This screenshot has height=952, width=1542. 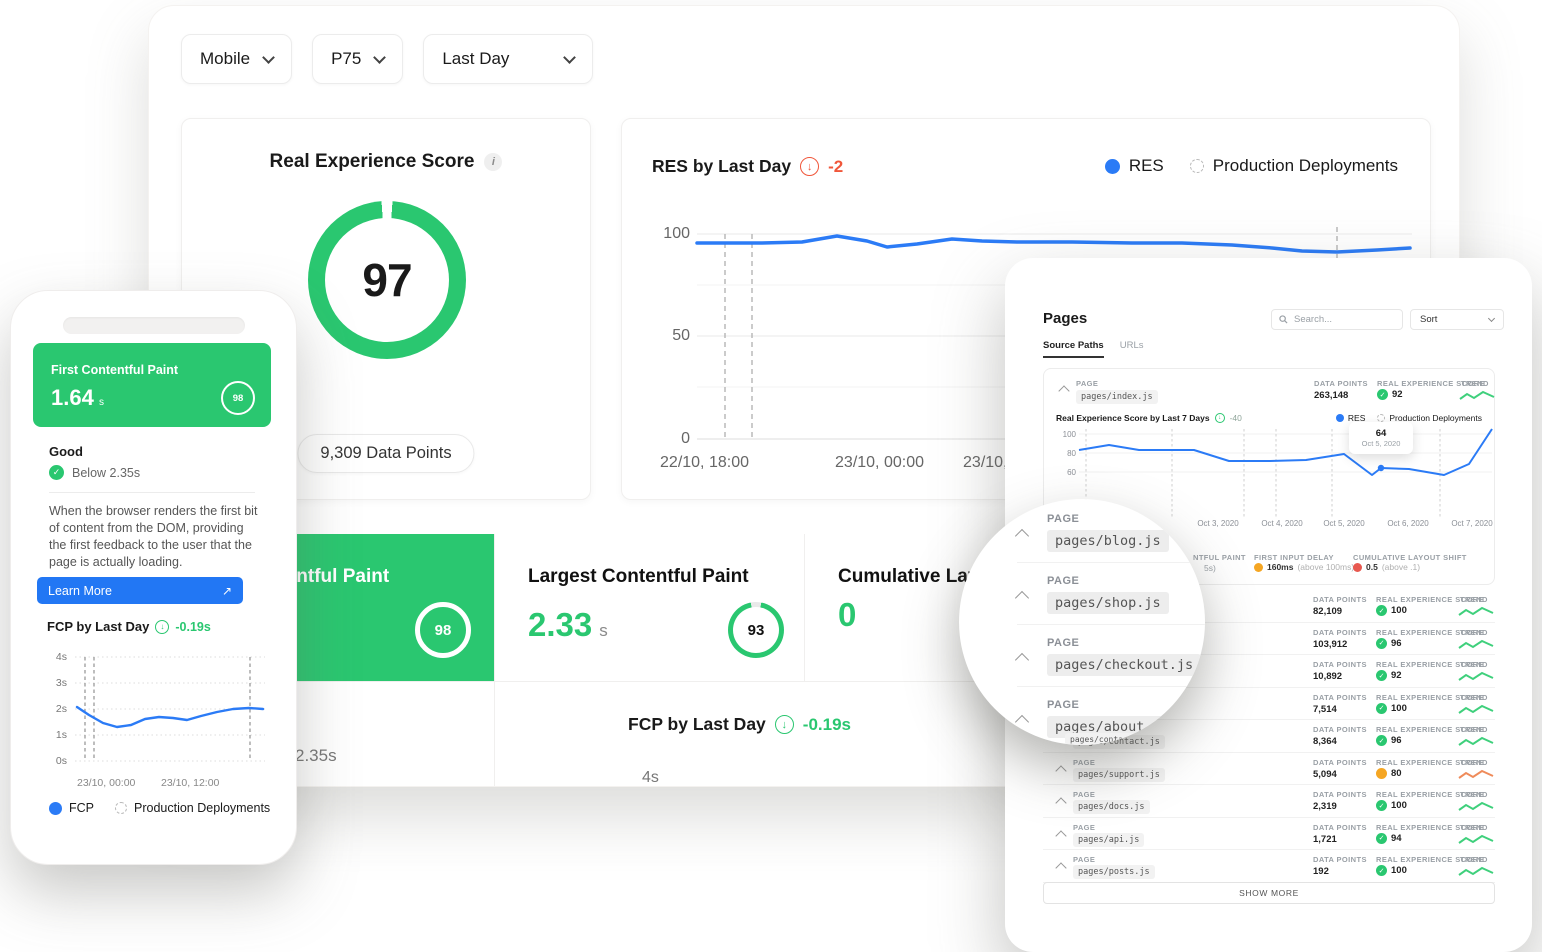 I want to click on search-icon, so click(x=1283, y=319).